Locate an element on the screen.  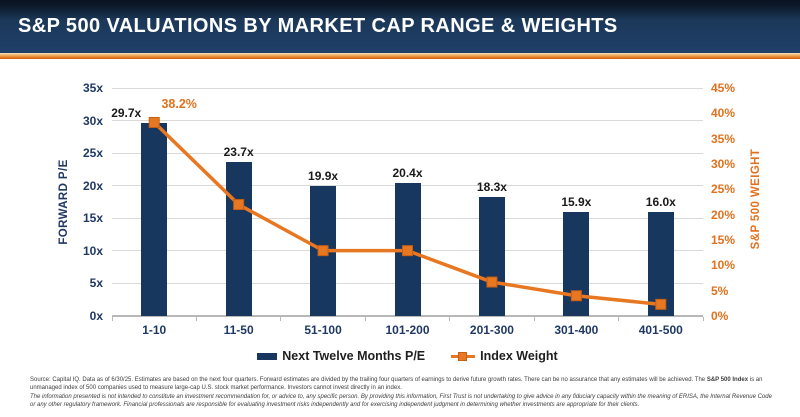
weight-annotation: 38.2% is located at coordinates (179, 104).